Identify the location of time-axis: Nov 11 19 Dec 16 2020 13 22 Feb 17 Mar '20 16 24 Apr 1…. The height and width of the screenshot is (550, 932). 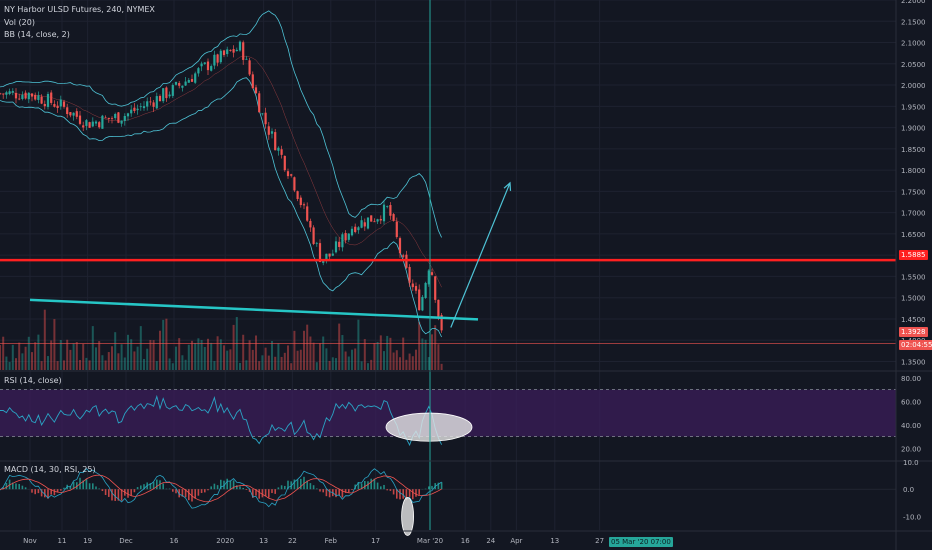
(313, 541).